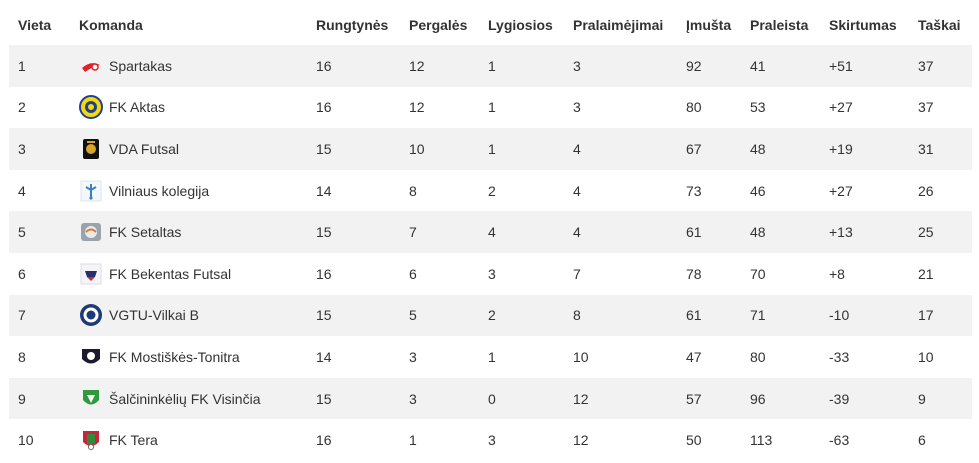  I want to click on team-name: FK Setaltas, so click(145, 232).